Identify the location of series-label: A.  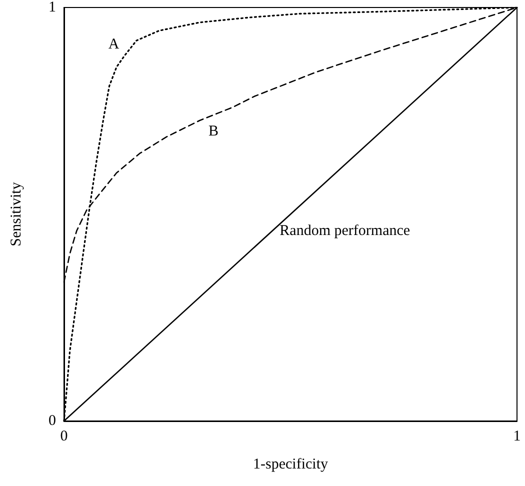
(114, 44).